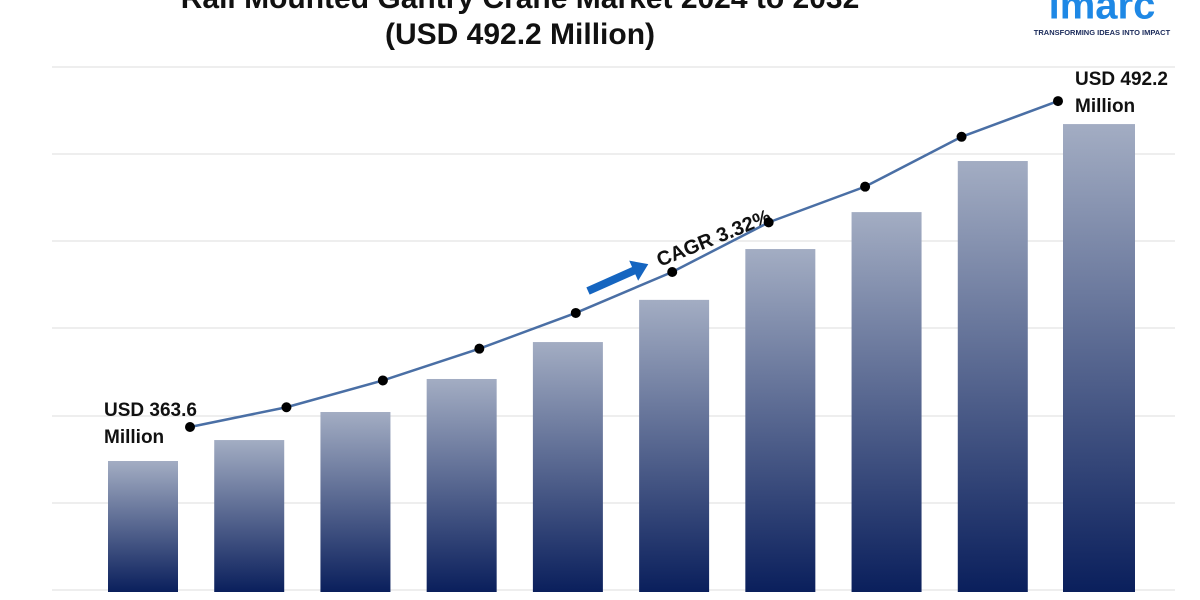 Image resolution: width=1200 pixels, height=600 pixels. Describe the element at coordinates (150, 410) in the screenshot. I see `value-label-line: USD 363.6` at that location.